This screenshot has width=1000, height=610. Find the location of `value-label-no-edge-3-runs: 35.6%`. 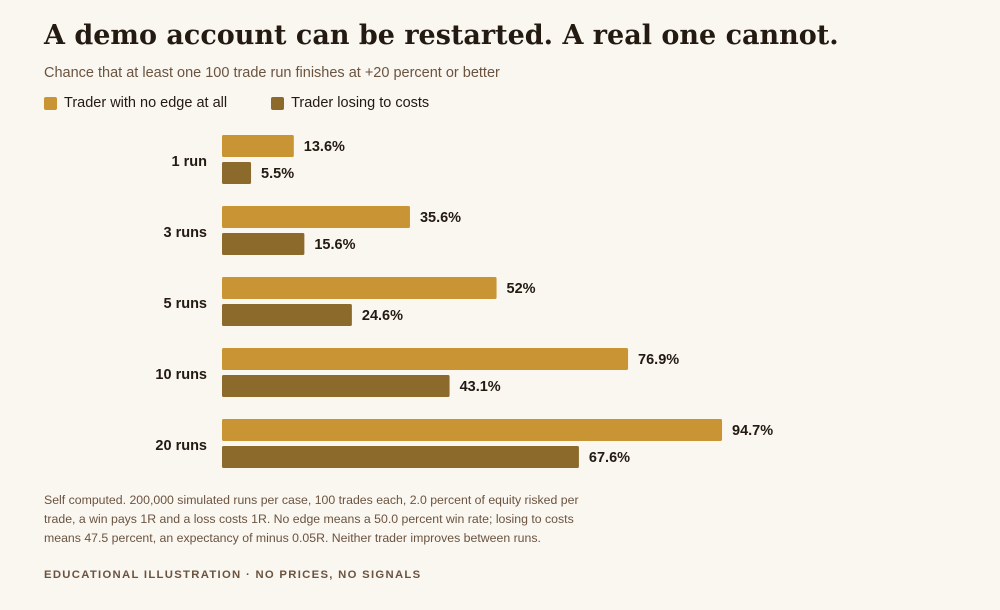

value-label-no-edge-3-runs: 35.6% is located at coordinates (440, 218).